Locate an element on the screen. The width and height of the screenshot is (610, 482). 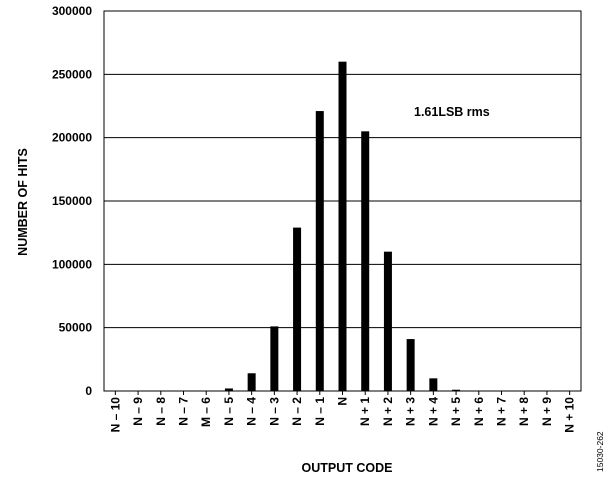
y-tick-label: 100000 is located at coordinates (72, 264).